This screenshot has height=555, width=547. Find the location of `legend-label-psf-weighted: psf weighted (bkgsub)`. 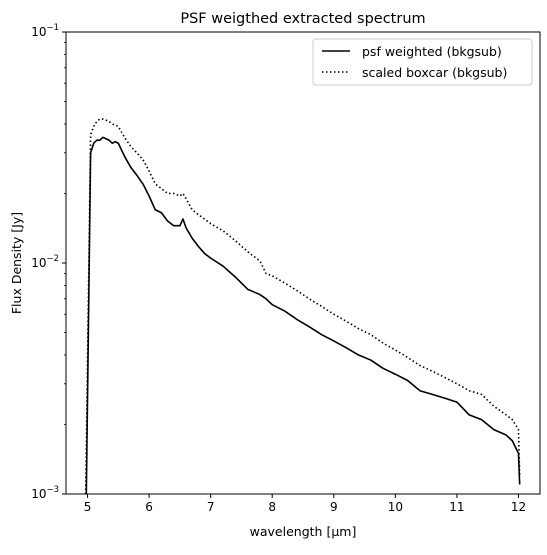

legend-label-psf-weighted: psf weighted (bkgsub) is located at coordinates (432, 51).